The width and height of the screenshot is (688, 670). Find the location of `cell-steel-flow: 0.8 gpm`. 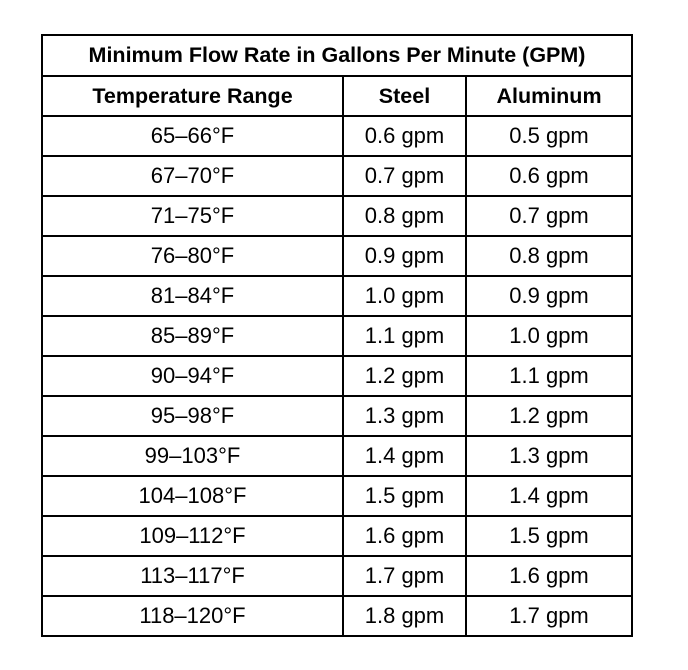

cell-steel-flow: 0.8 gpm is located at coordinates (404, 216).